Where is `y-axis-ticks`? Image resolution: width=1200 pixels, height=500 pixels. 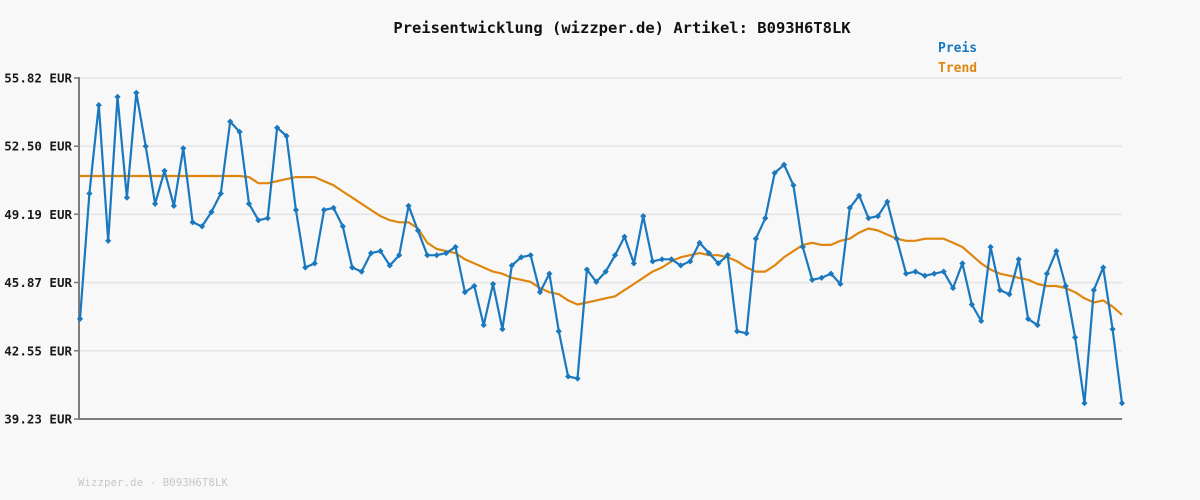
y-axis-ticks is located at coordinates (76, 248).